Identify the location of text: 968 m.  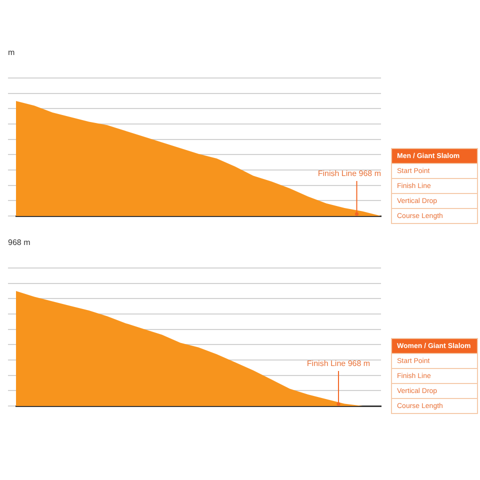
(20, 243).